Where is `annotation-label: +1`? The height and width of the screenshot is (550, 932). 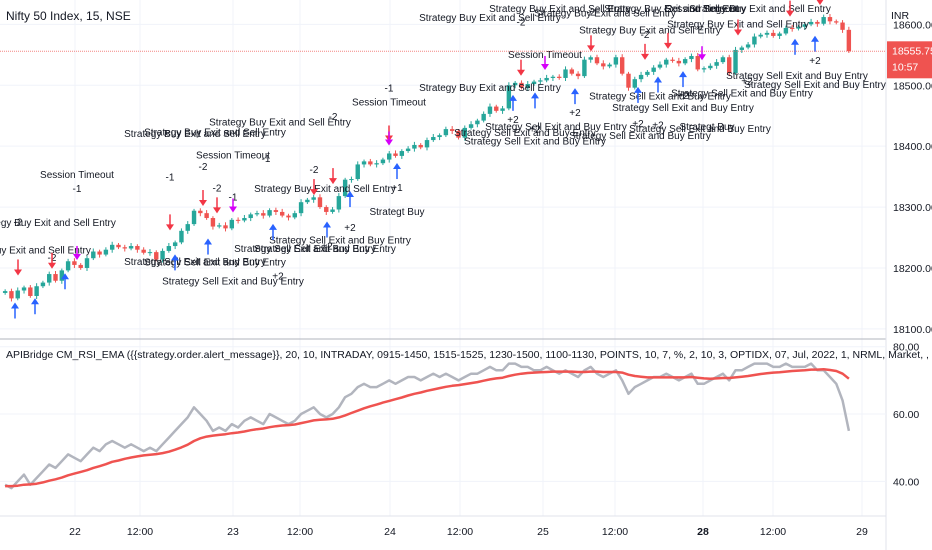
annotation-label: +1 is located at coordinates (397, 188).